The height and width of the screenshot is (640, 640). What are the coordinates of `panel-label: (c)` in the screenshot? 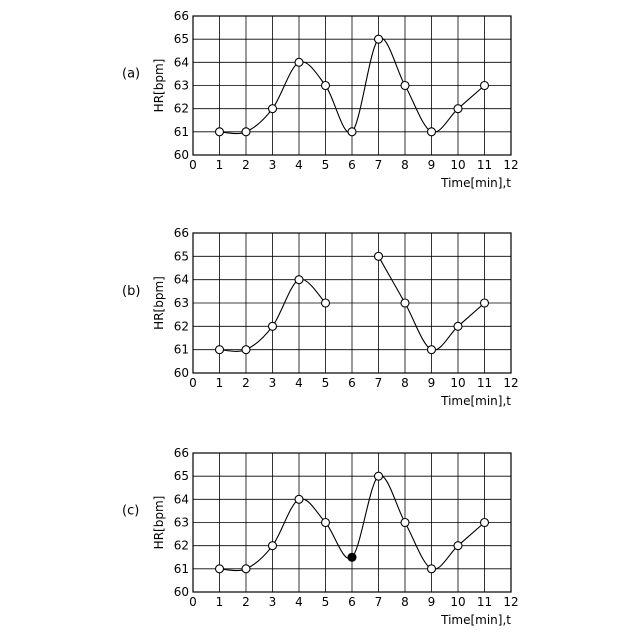 It's located at (130, 511).